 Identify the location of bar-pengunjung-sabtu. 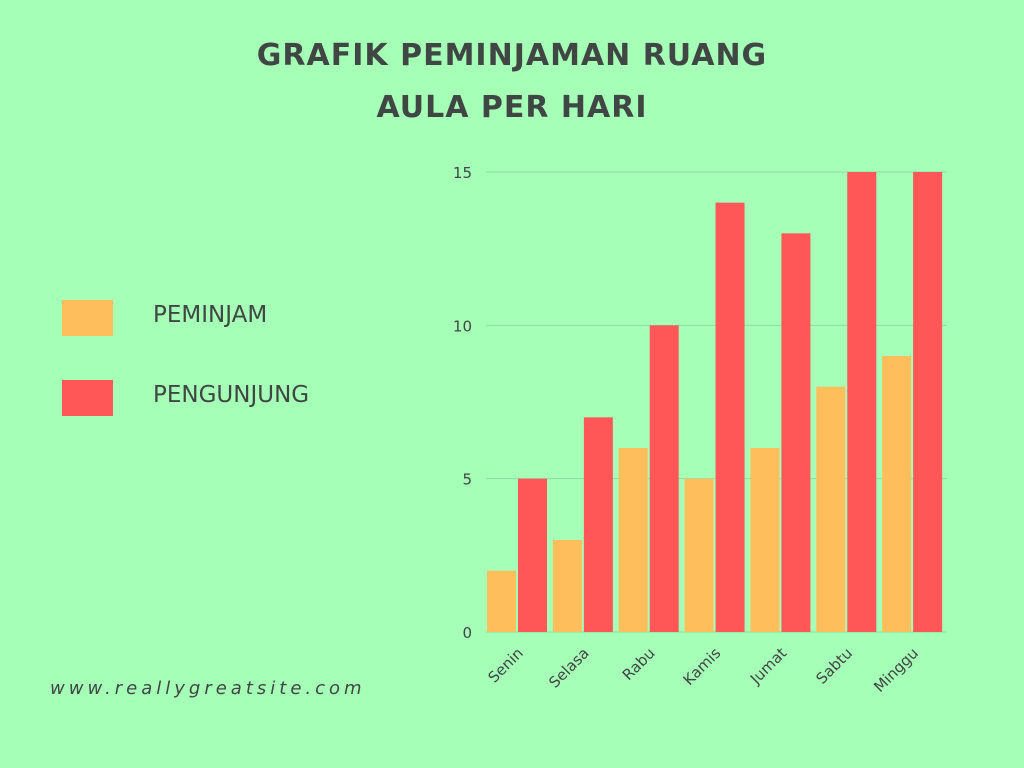
(862, 402).